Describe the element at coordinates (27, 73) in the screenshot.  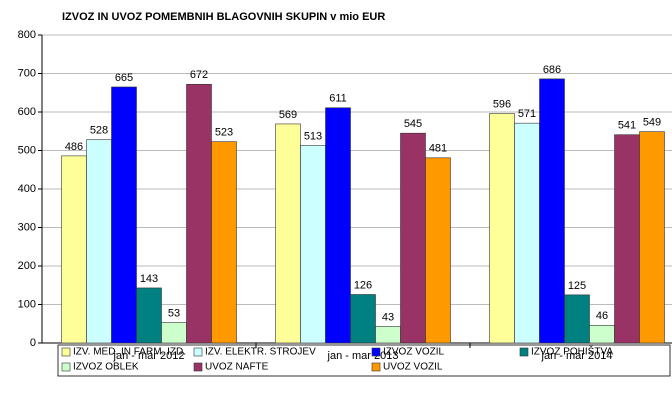
I see `y-tick-label: 700` at that location.